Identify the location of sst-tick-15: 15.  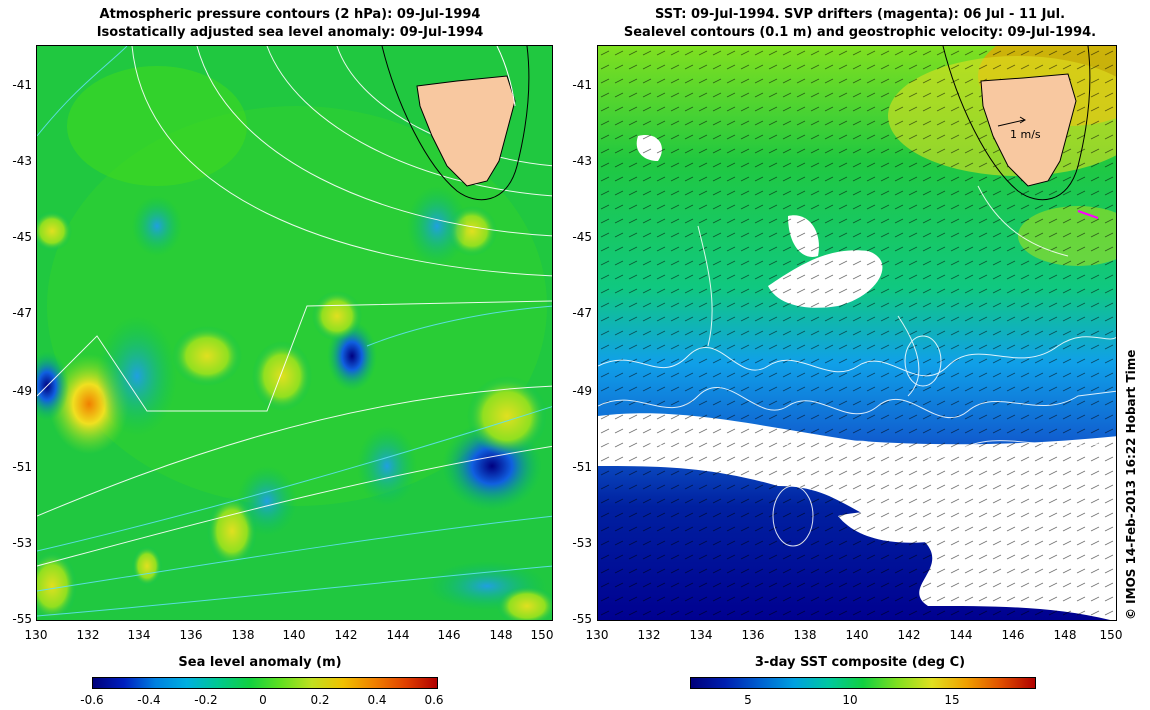
(952, 700).